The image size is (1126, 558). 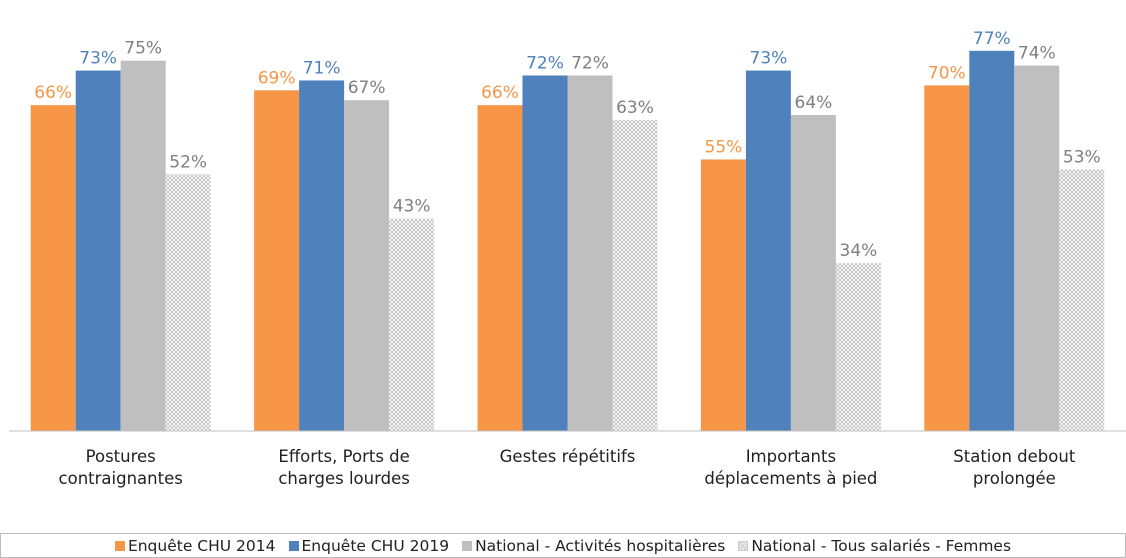 What do you see at coordinates (120, 467) in the screenshot?
I see `x-tick-label: Postures contraignantes` at bounding box center [120, 467].